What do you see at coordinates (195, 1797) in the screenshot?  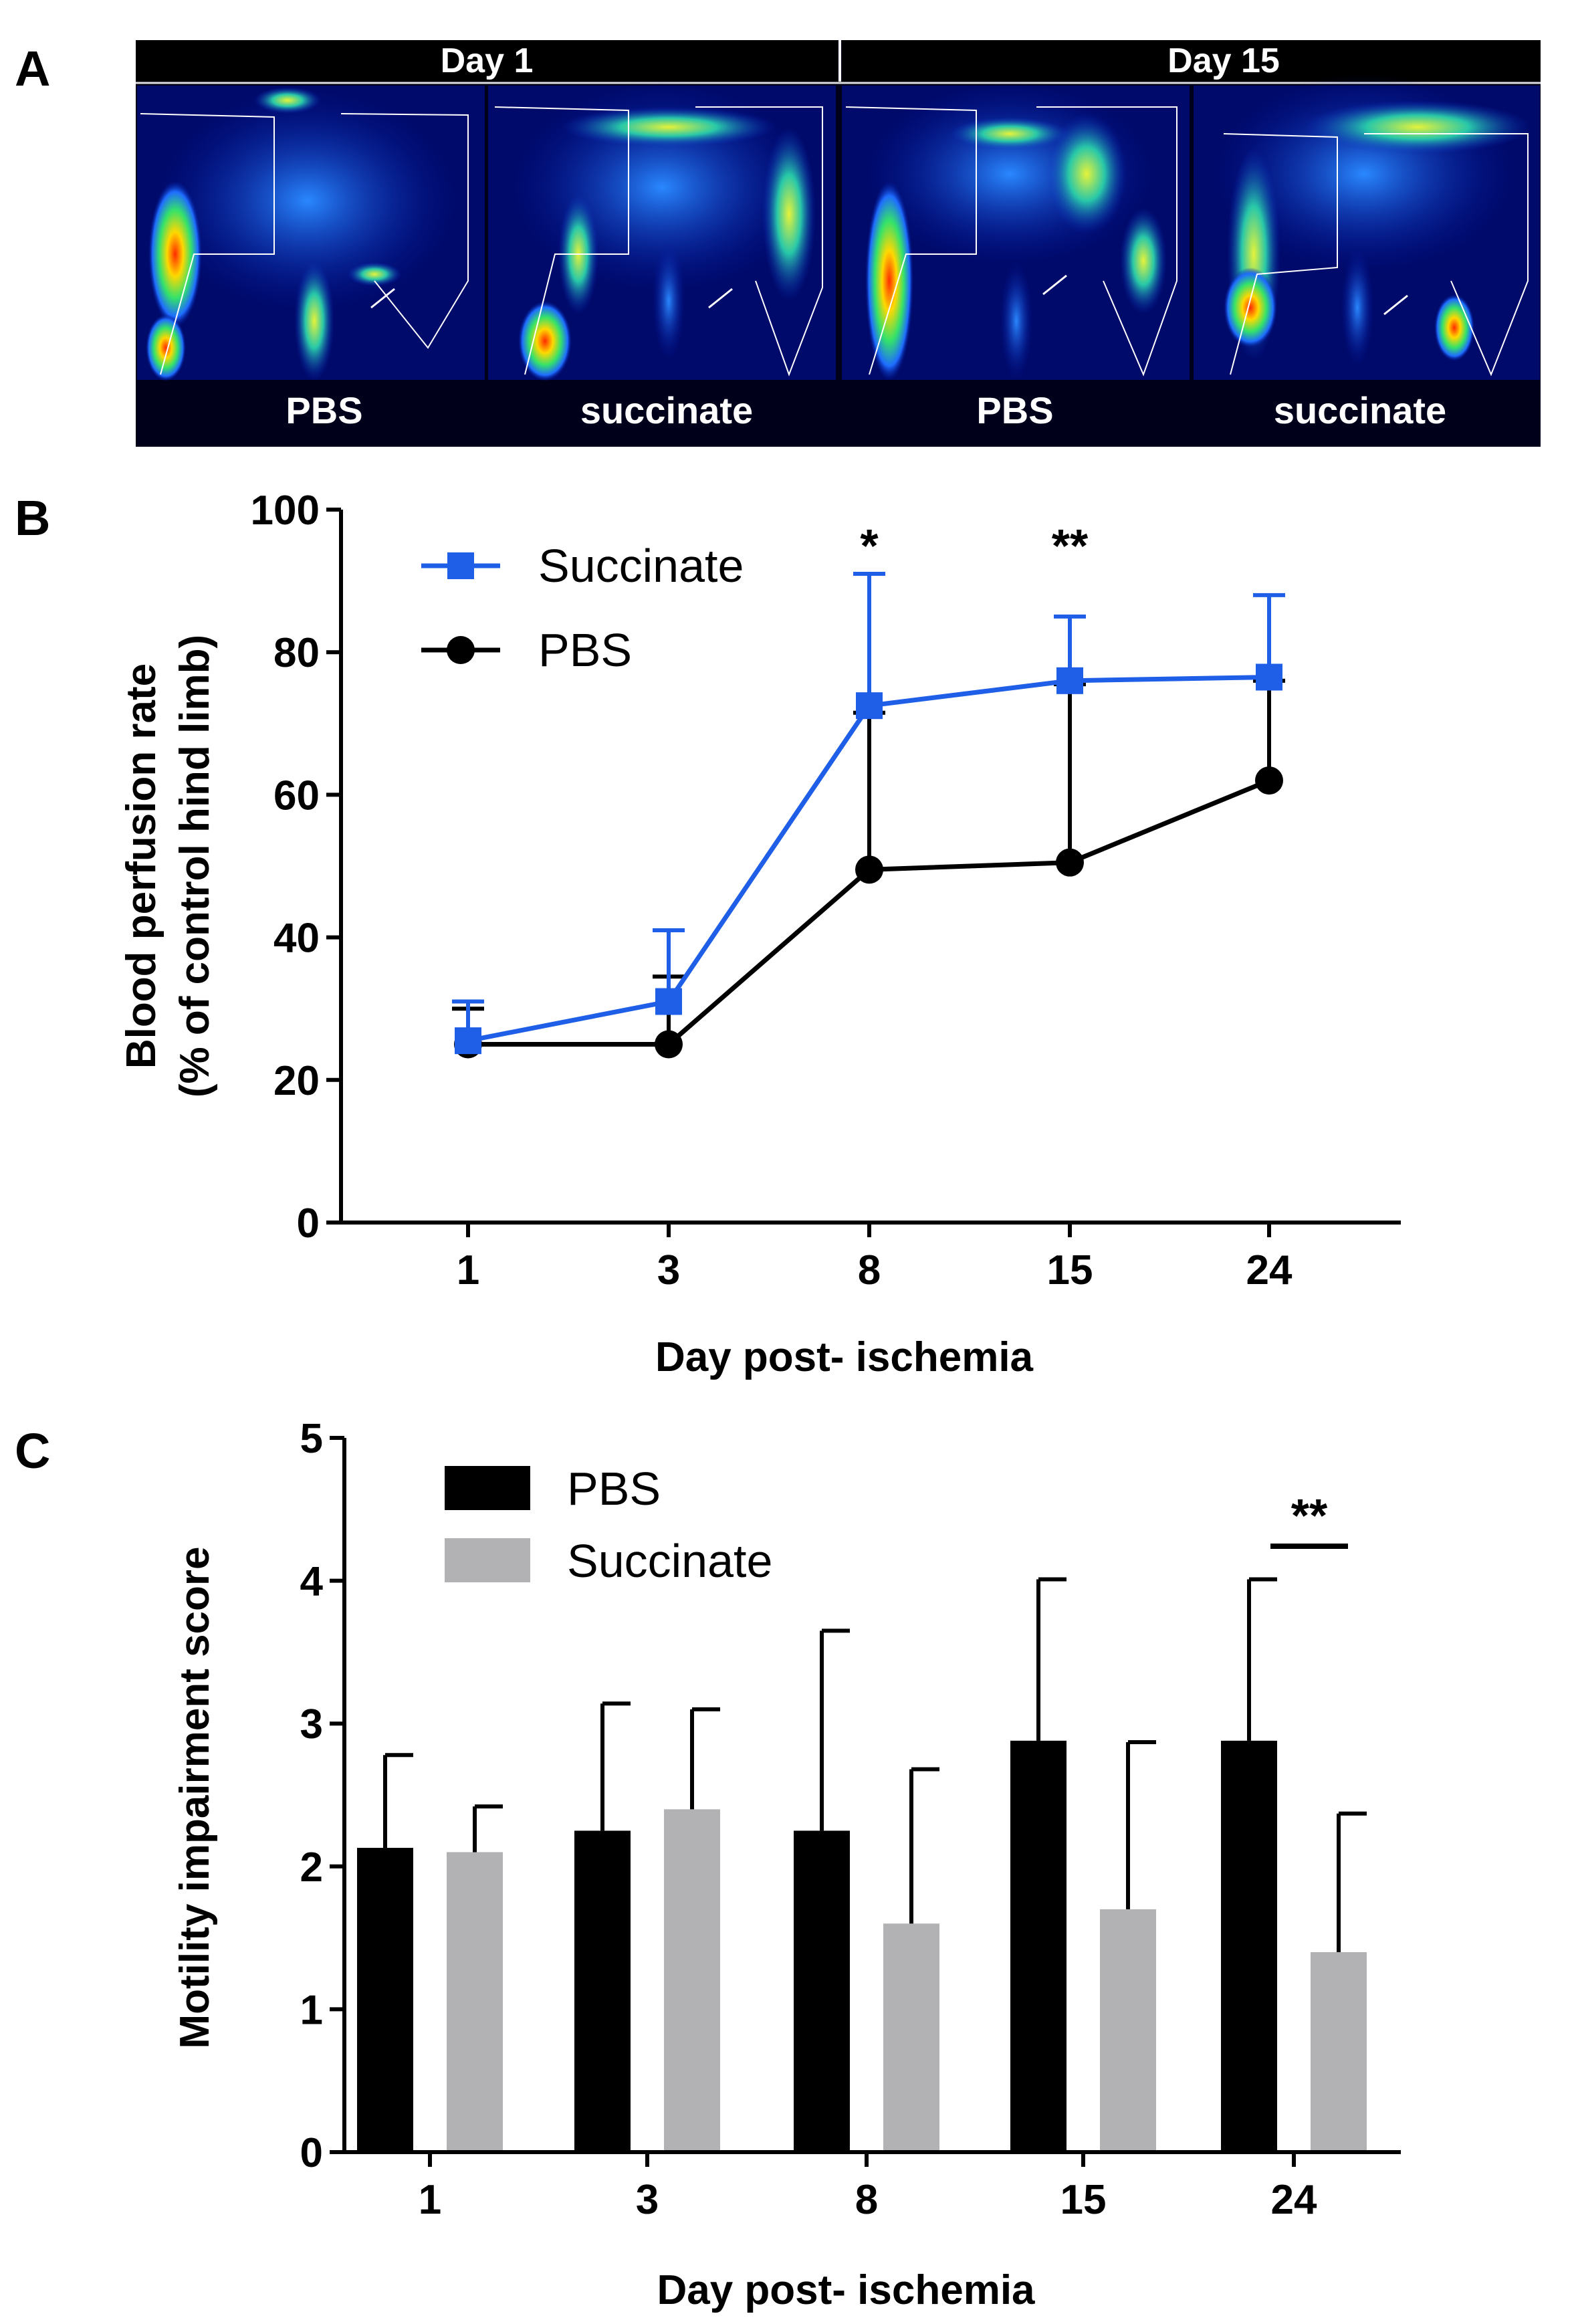 I see `y-axis-title: Motility impairment score` at bounding box center [195, 1797].